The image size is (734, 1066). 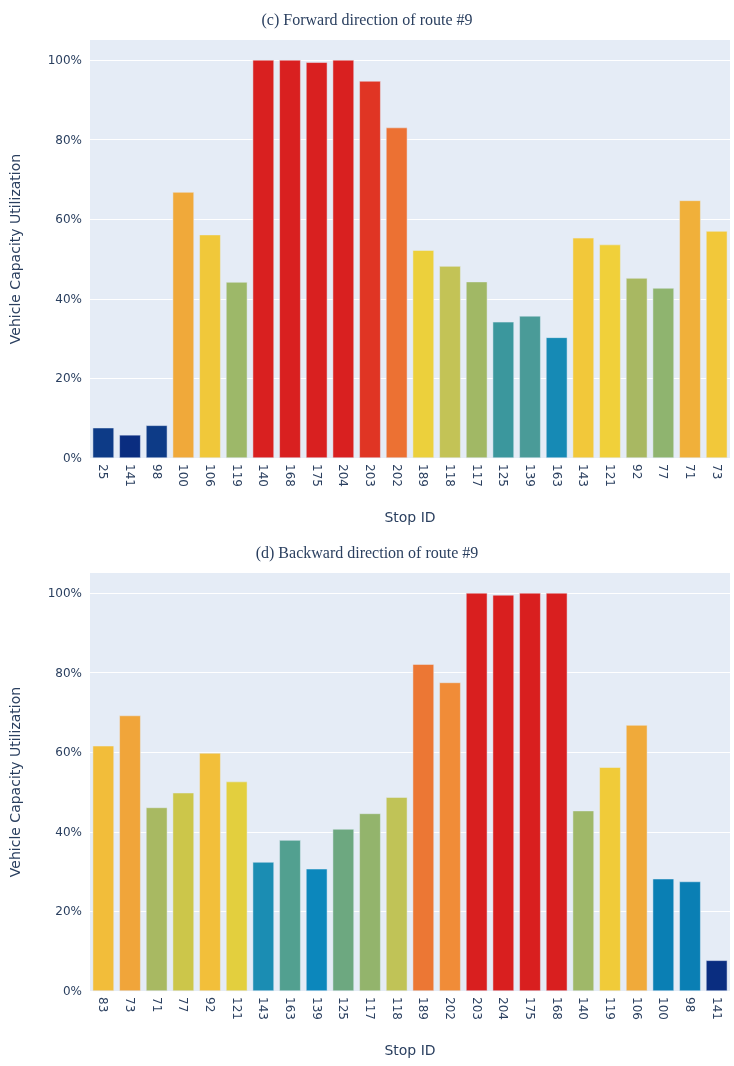 I want to click on chart-title: (d) Backward direction of route #9, so click(x=367, y=552).